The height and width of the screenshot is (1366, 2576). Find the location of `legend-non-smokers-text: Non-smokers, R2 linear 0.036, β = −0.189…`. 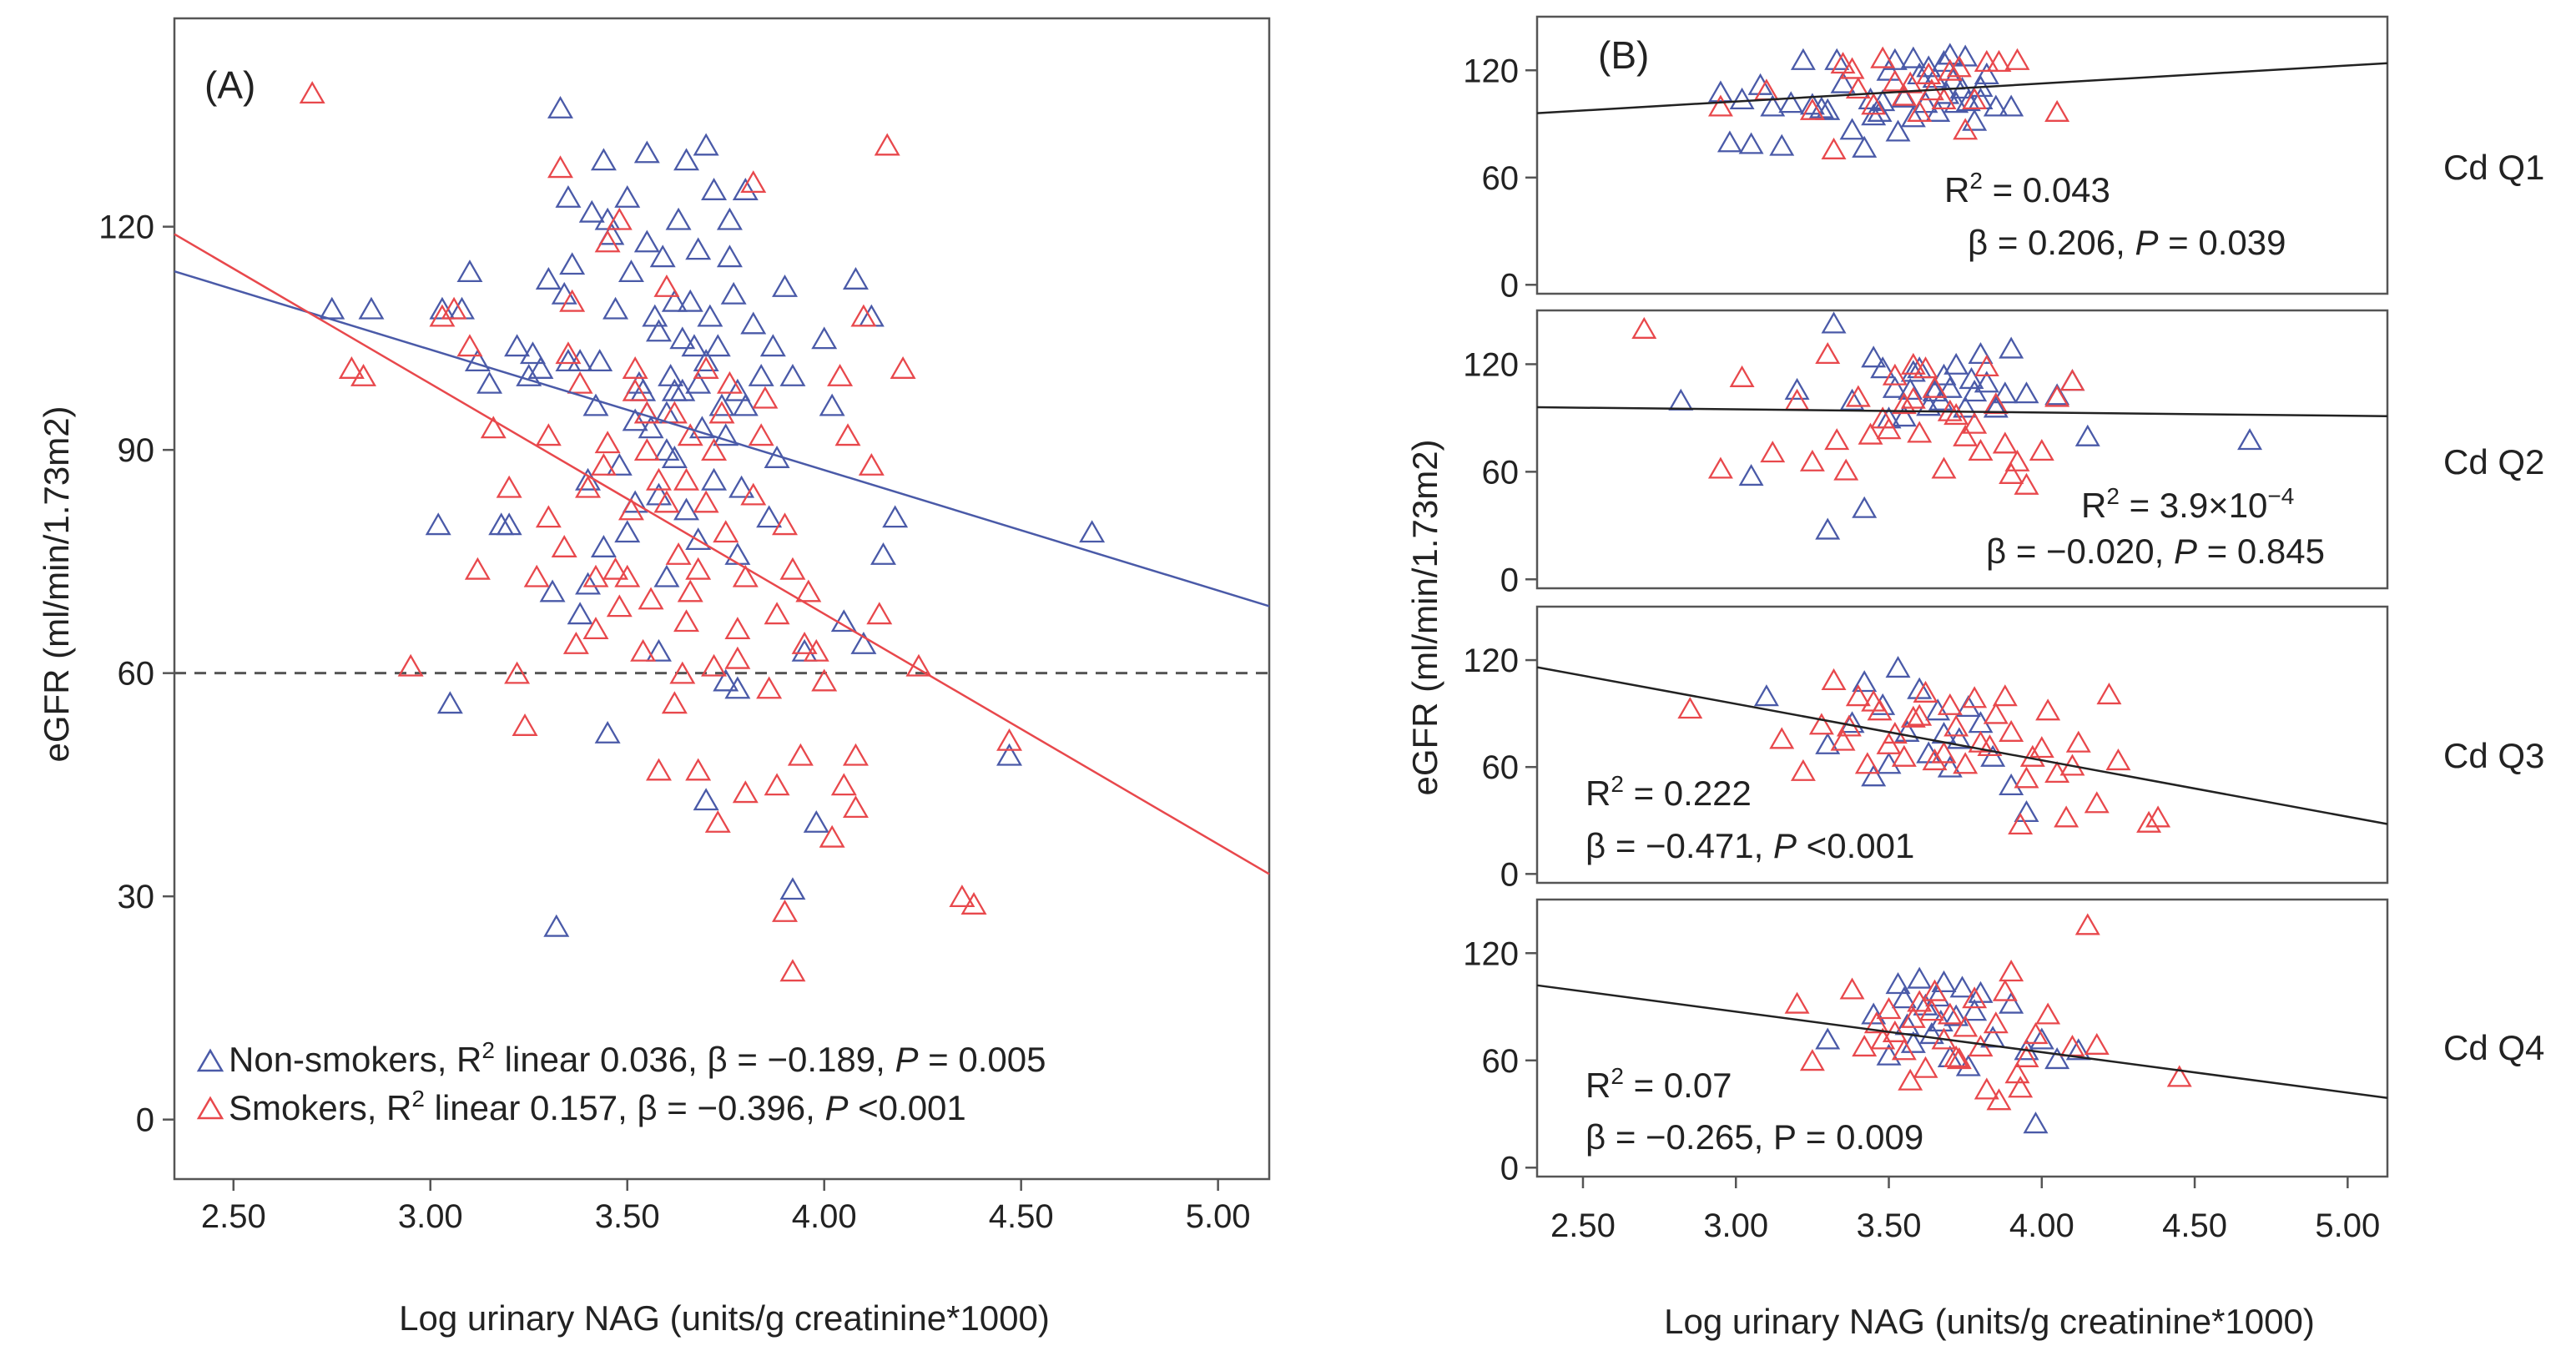

legend-non-smokers-text: Non-smokers, R2 linear 0.036, β = −0.189… is located at coordinates (637, 1058).